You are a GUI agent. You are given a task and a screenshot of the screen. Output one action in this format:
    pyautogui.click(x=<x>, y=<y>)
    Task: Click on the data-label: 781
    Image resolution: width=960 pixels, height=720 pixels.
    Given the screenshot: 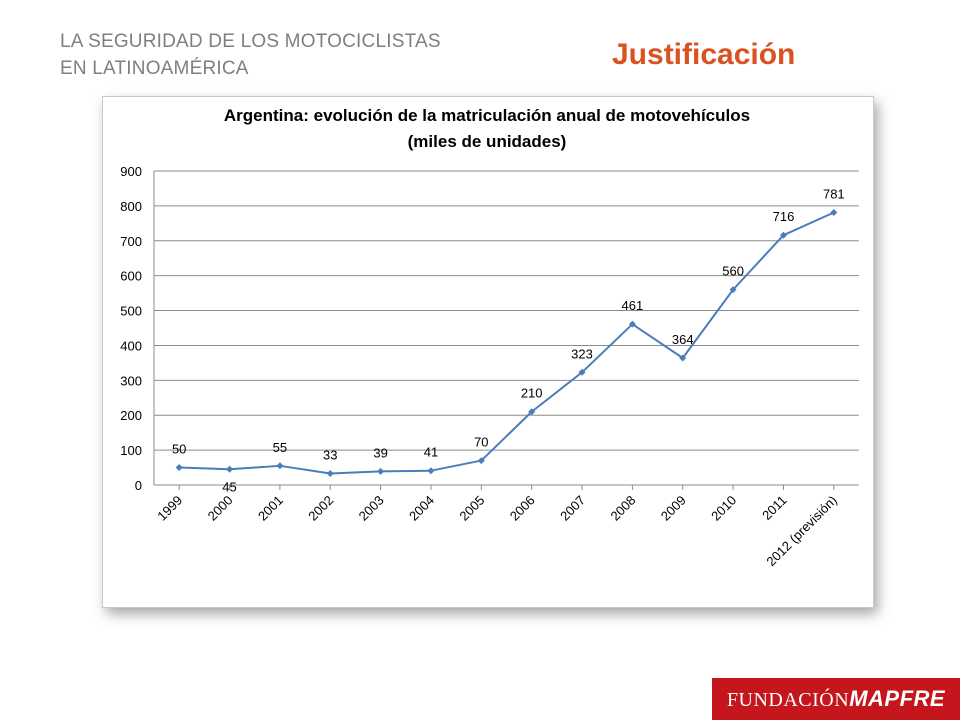 What is the action you would take?
    pyautogui.click(x=834, y=194)
    